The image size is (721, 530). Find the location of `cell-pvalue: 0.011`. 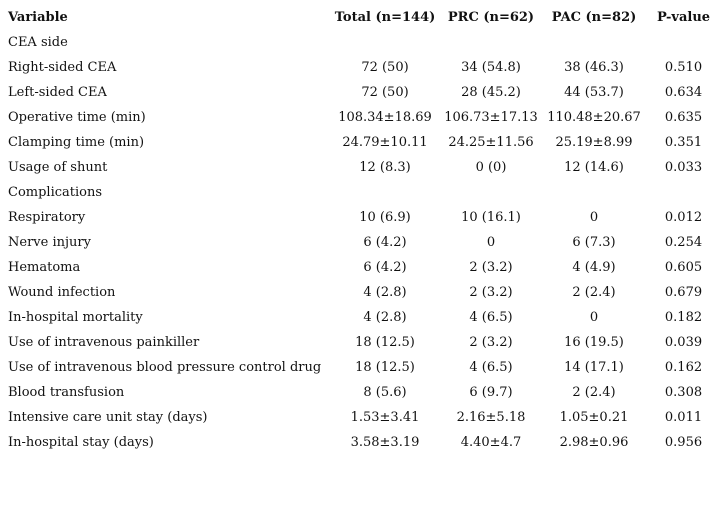

cell-pvalue: 0.011 is located at coordinates (683, 417).